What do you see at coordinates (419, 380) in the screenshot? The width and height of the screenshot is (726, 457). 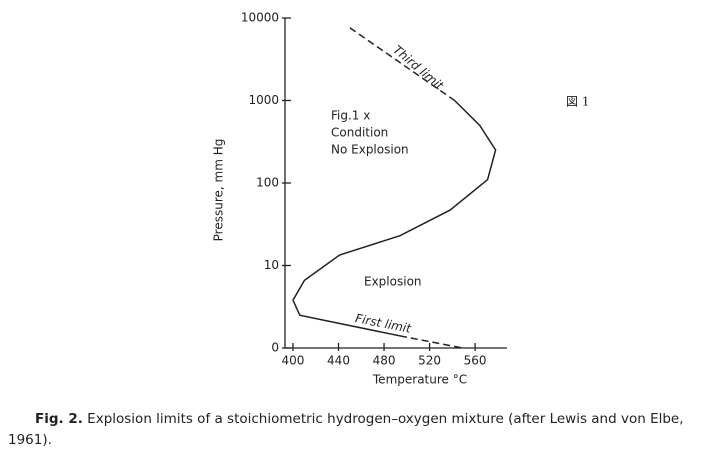 I see `x-axis-label: Temperature °C` at bounding box center [419, 380].